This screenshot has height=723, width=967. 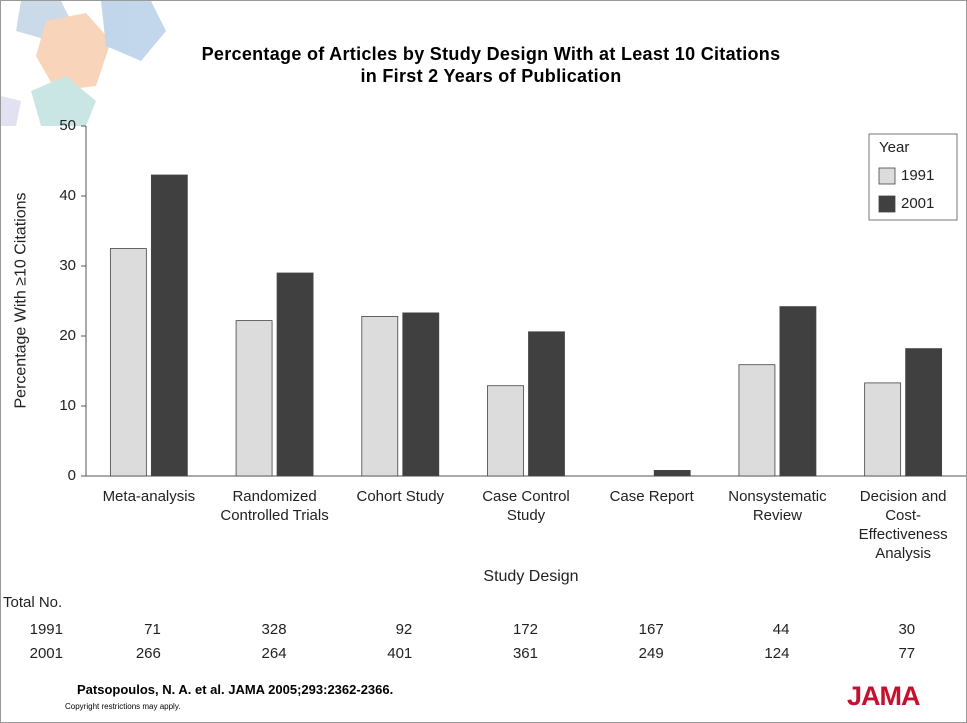 What do you see at coordinates (917, 175) in the screenshot?
I see `legend-label: 1991` at bounding box center [917, 175].